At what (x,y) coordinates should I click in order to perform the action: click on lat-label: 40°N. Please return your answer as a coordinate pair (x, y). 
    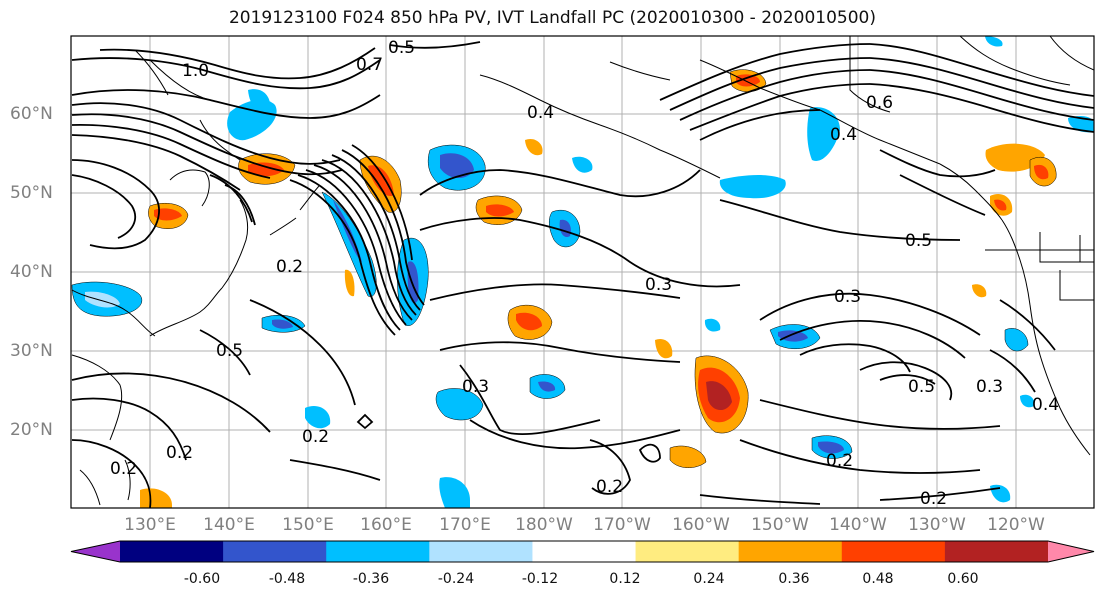
    Looking at the image, I should click on (31, 272).